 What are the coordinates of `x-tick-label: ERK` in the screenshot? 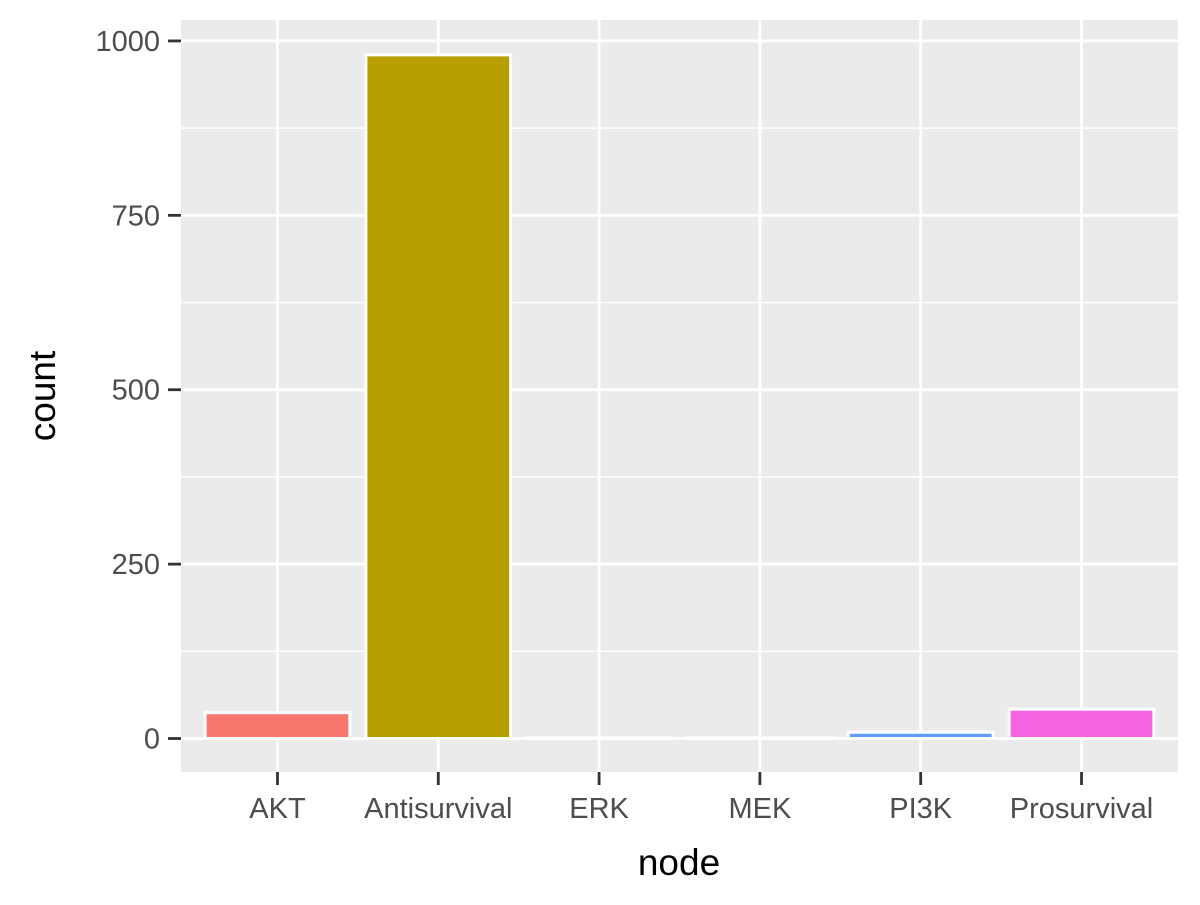 It's located at (599, 809).